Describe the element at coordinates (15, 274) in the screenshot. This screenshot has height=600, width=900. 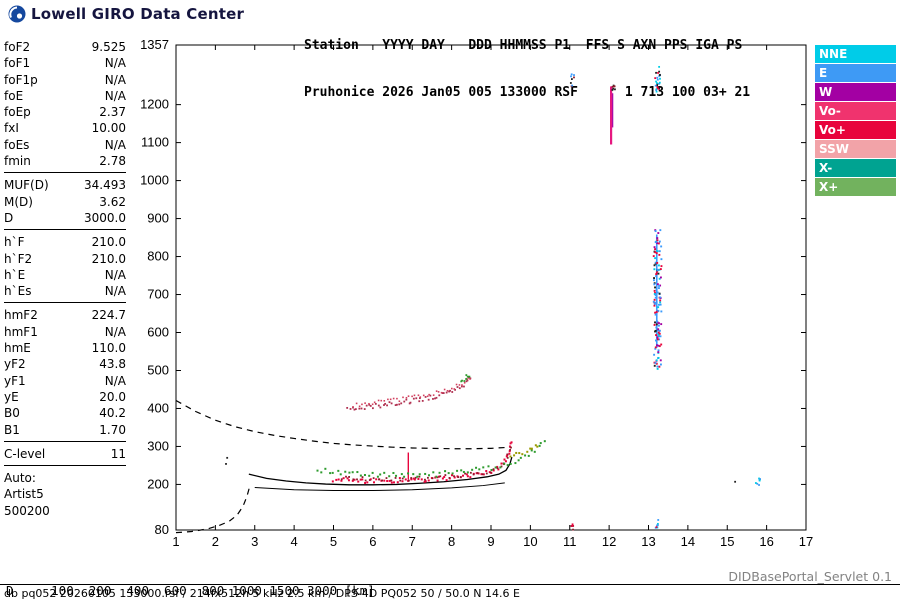
I see `param-label: h`E` at that location.